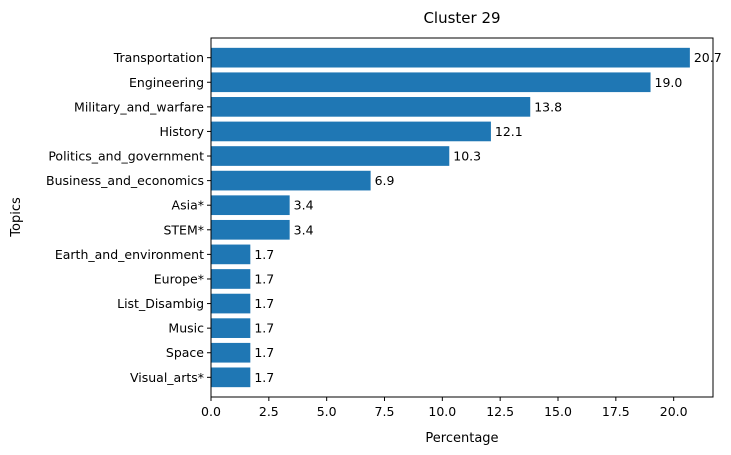 The width and height of the screenshot is (731, 455). What do you see at coordinates (250, 229) in the screenshot?
I see `bar-stem` at bounding box center [250, 229].